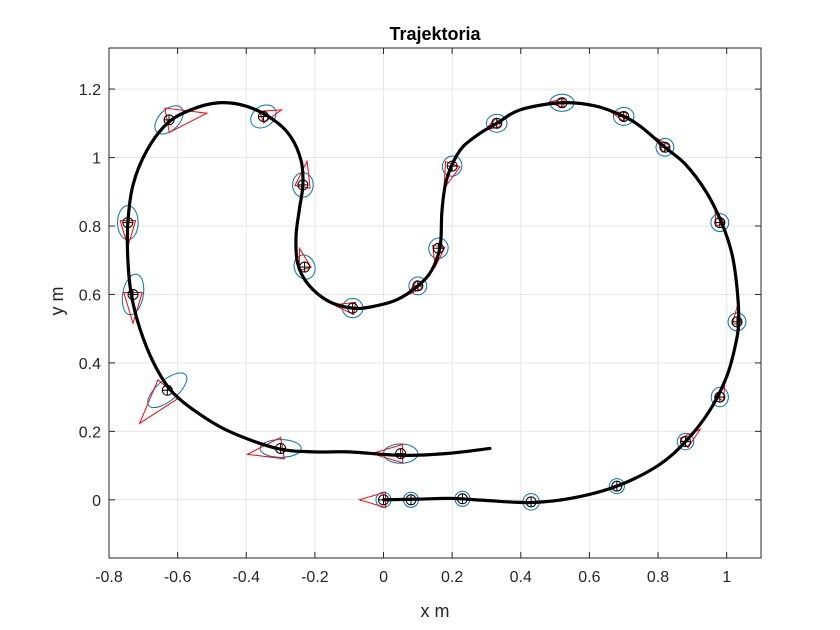 This screenshot has height=630, width=840. I want to click on x-tick-label: -0.8, so click(109, 577).